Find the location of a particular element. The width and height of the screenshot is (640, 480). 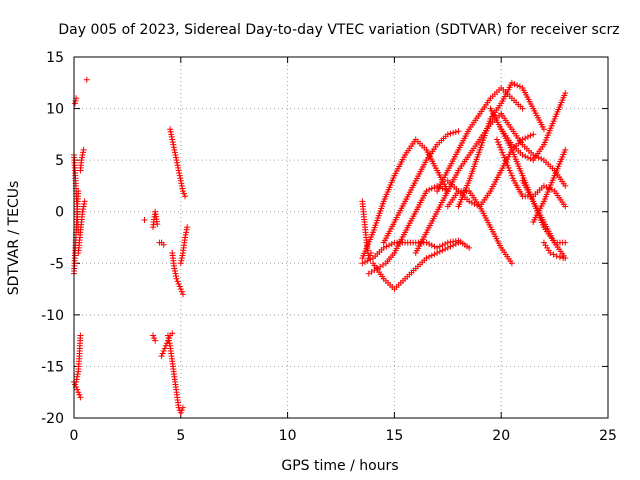

x-tick-label: 5 is located at coordinates (180, 436).